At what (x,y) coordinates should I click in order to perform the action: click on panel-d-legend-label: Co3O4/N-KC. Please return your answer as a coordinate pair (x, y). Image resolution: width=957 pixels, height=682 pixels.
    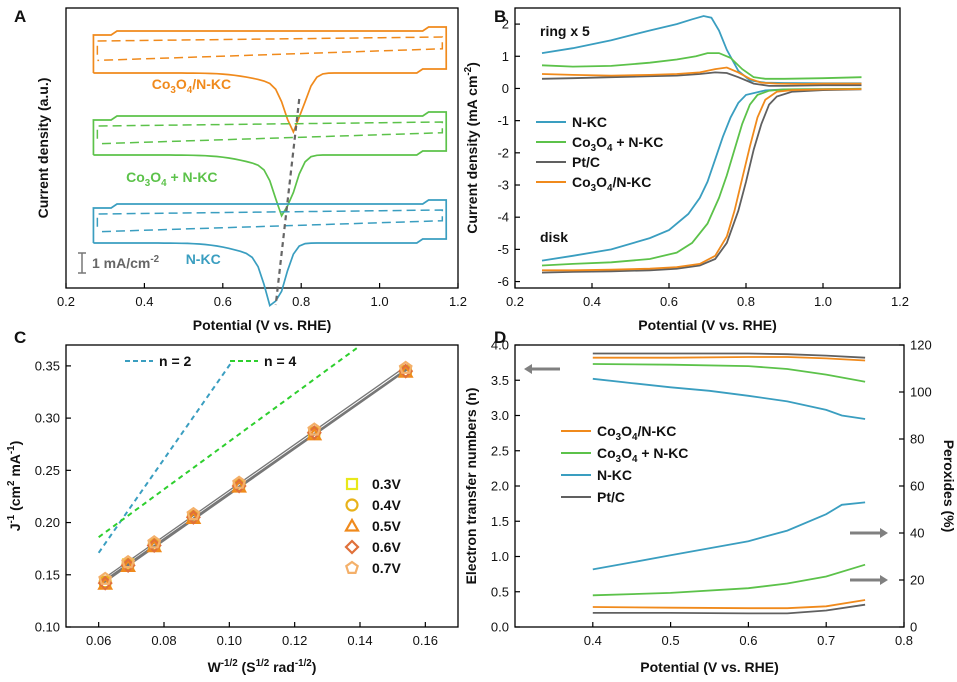
    Looking at the image, I should click on (636, 433).